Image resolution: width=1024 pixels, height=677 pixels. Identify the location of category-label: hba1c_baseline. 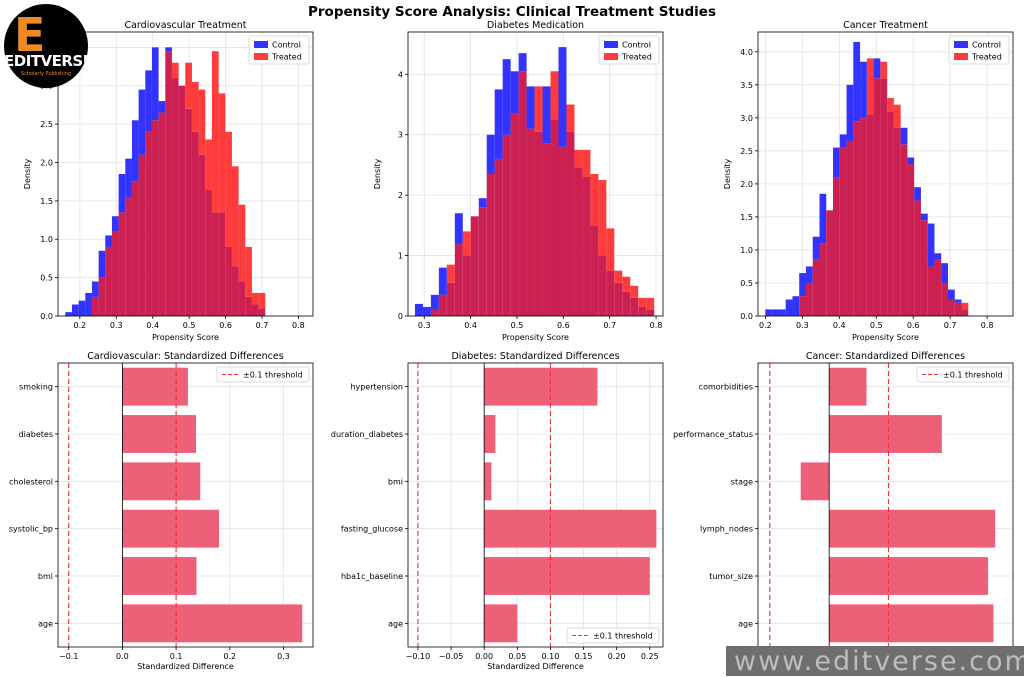
(372, 576).